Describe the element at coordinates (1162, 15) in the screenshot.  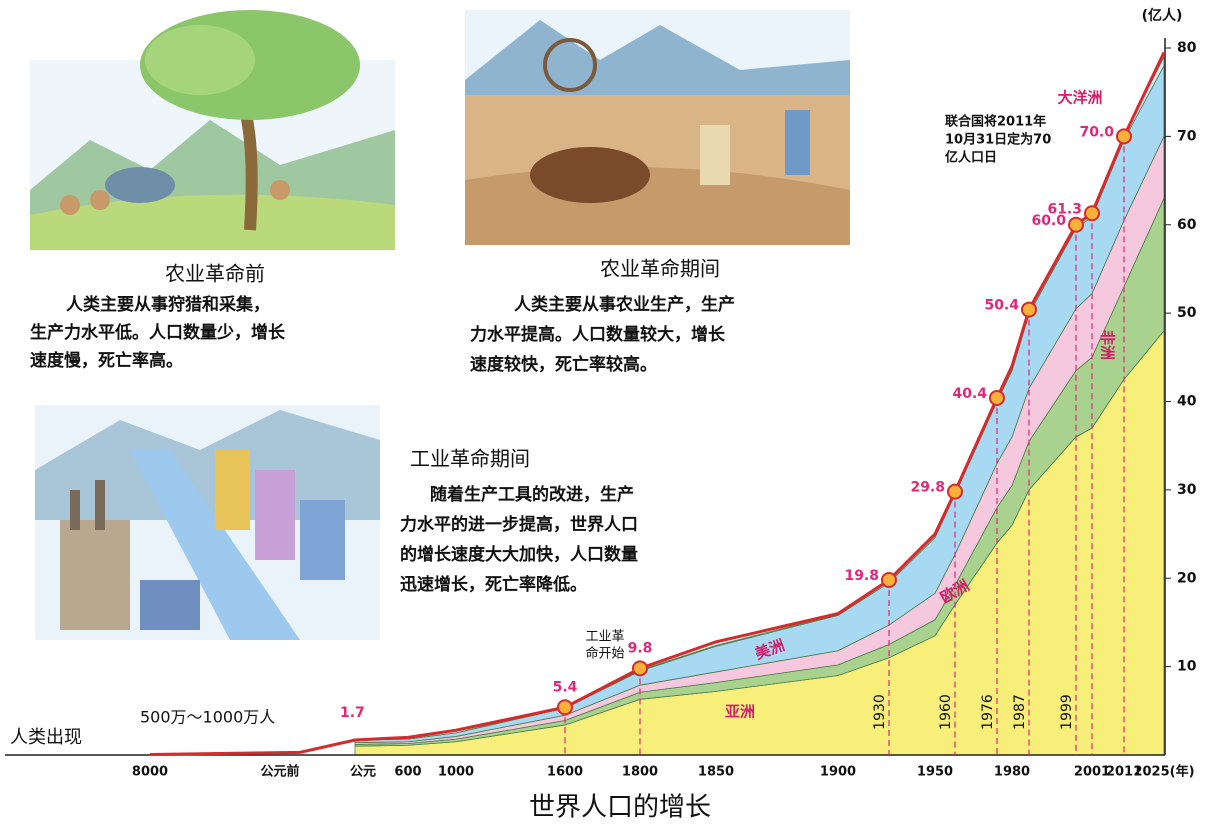
I see `y-unit: (亿人)` at that location.